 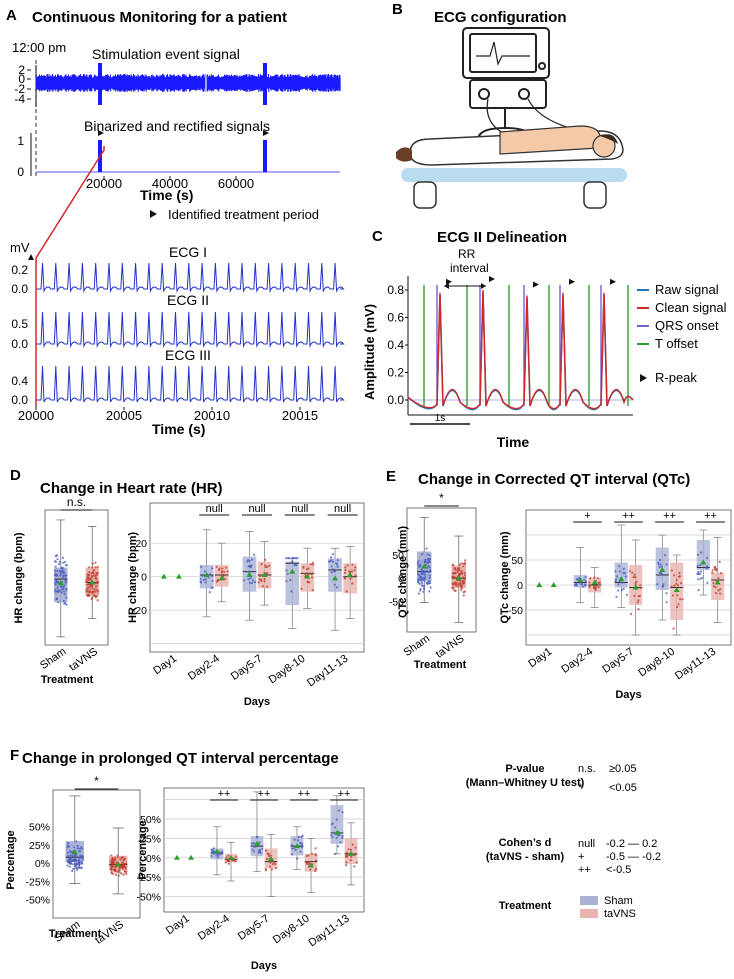 I want to click on sig-label: *, so click(x=441, y=498).